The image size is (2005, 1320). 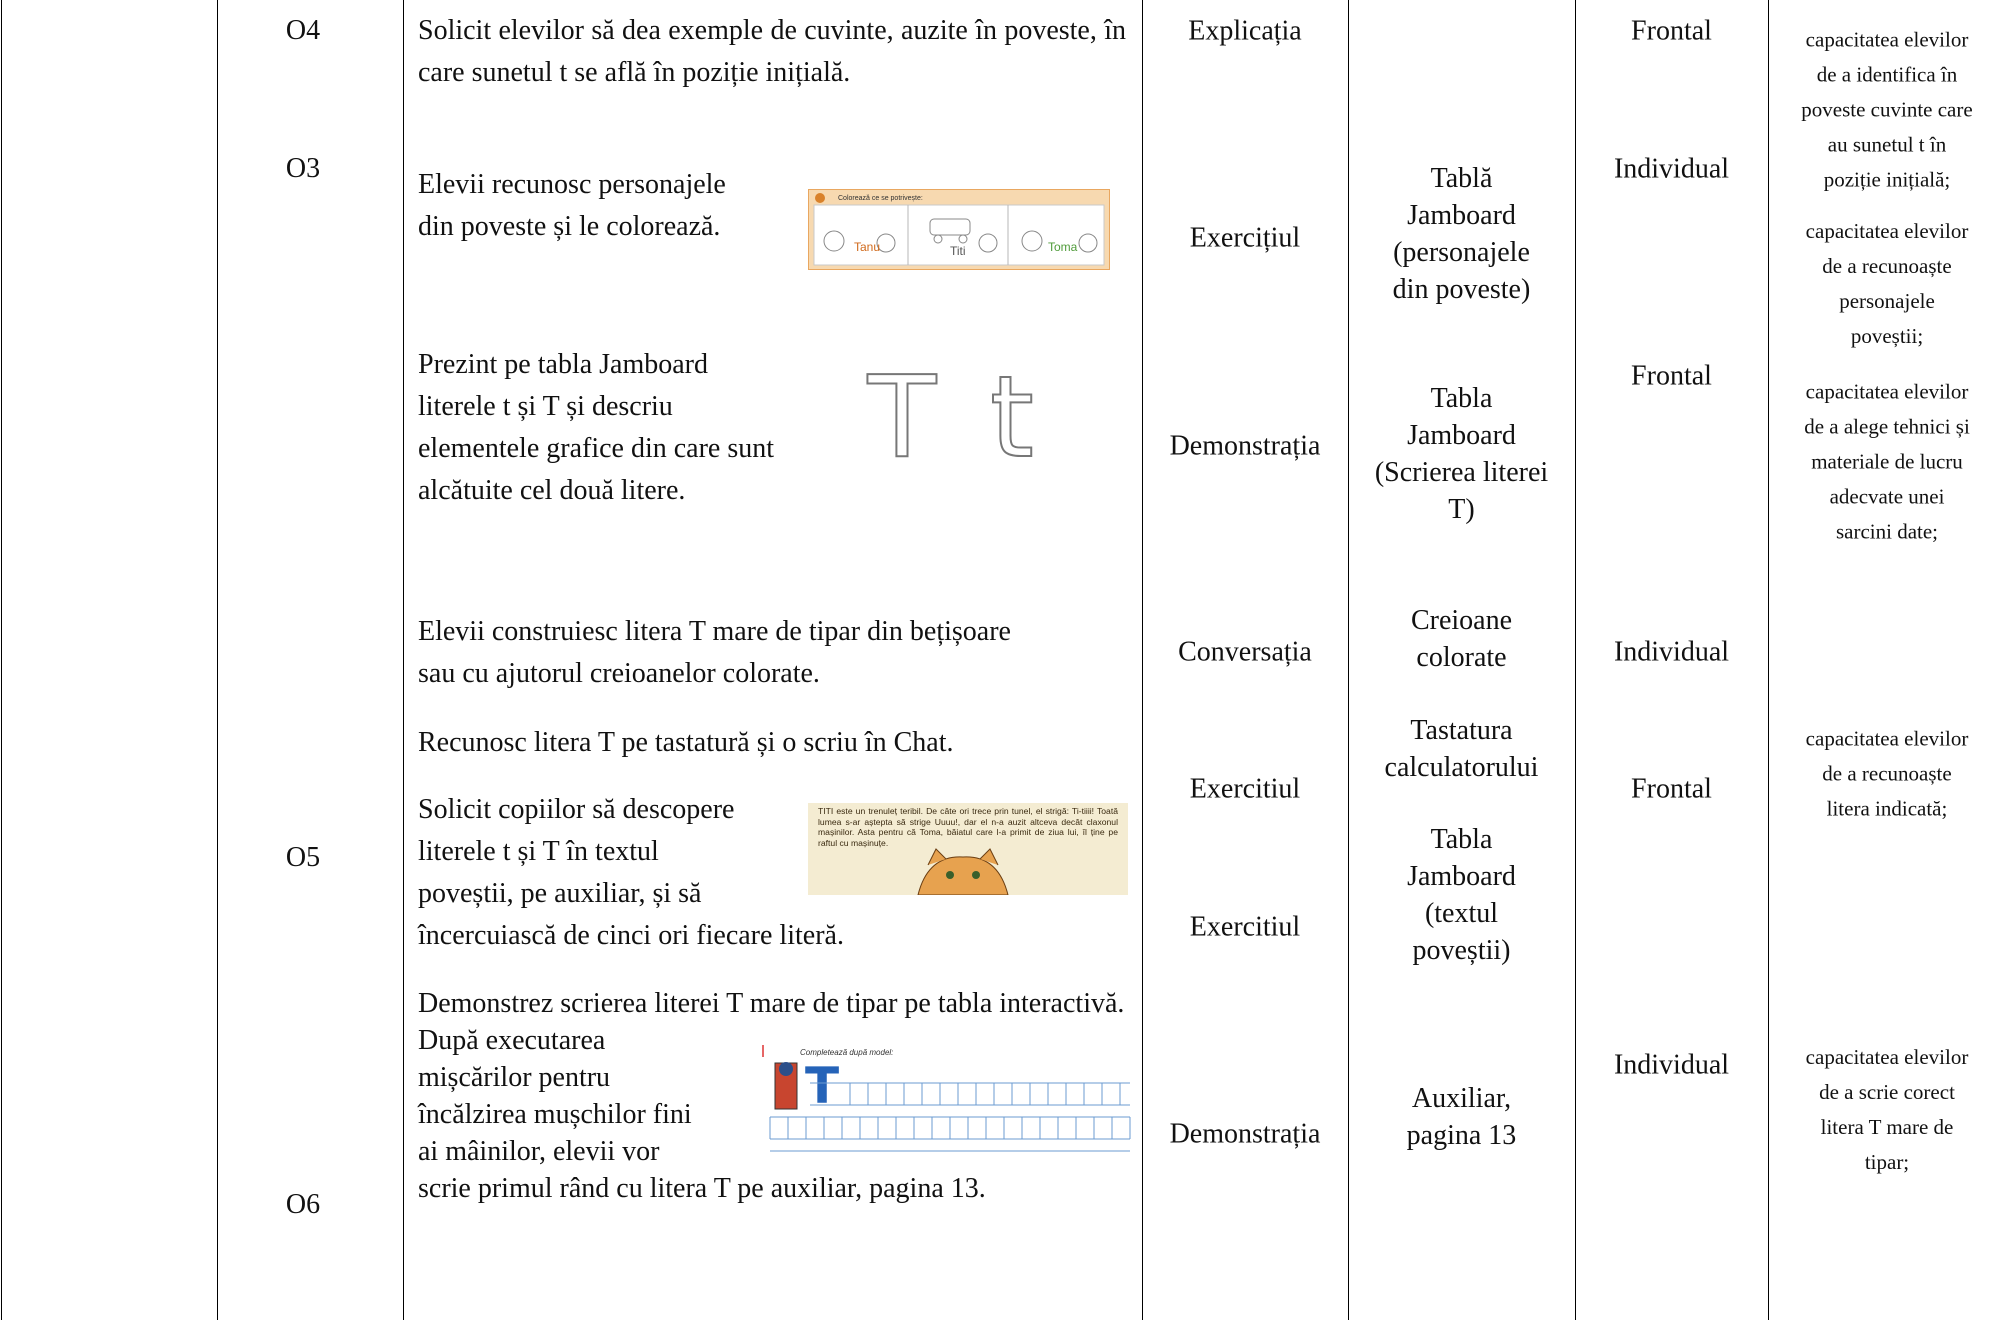 I want to click on method: Exercițiul, so click(x=1245, y=238).